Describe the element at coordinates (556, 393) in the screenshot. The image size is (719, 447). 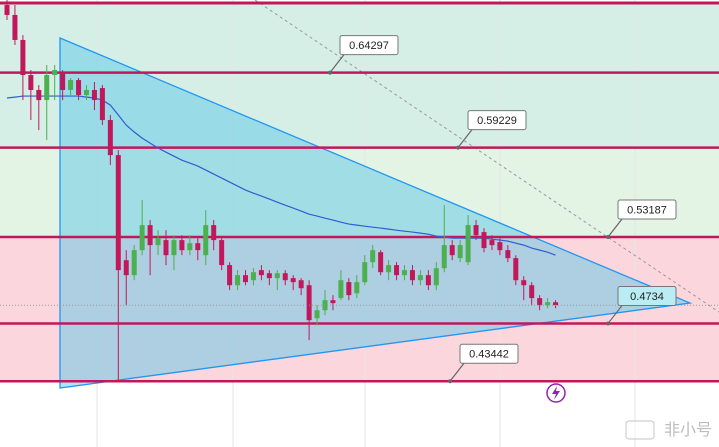
I see `flash-icon` at that location.